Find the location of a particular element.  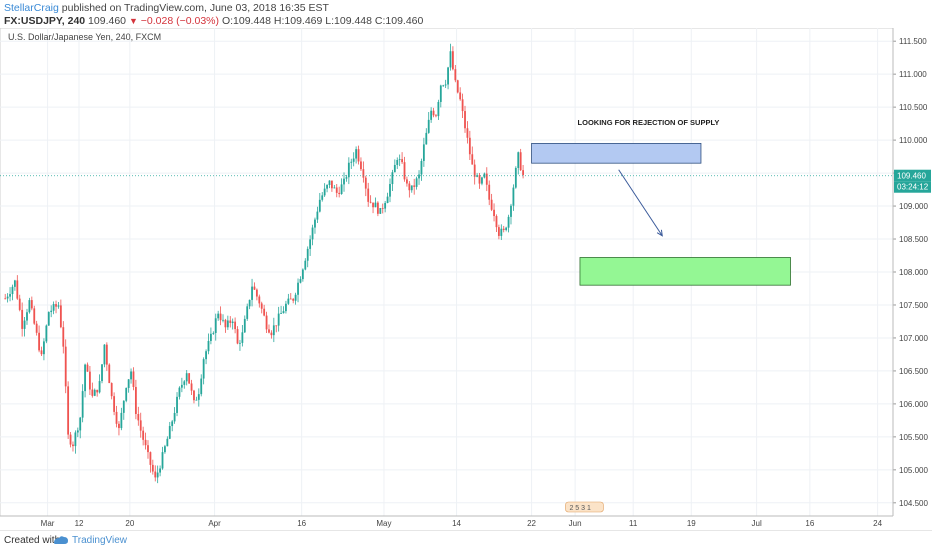

ohlc-values: O:109.448 H:109.469 L:109.448 C:109.460 is located at coordinates (322, 21).